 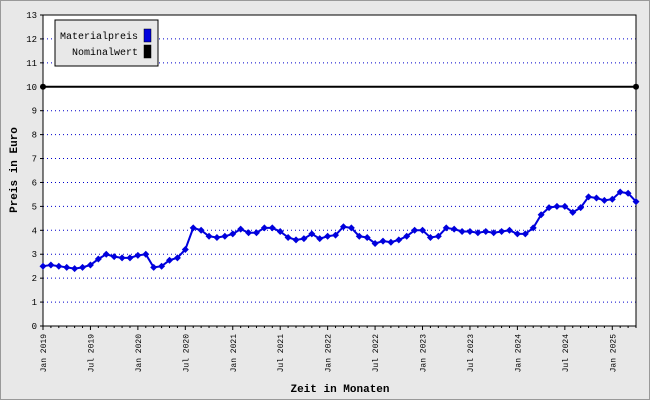 What do you see at coordinates (471, 353) in the screenshot?
I see `x-tick-label: Jul 2023` at bounding box center [471, 353].